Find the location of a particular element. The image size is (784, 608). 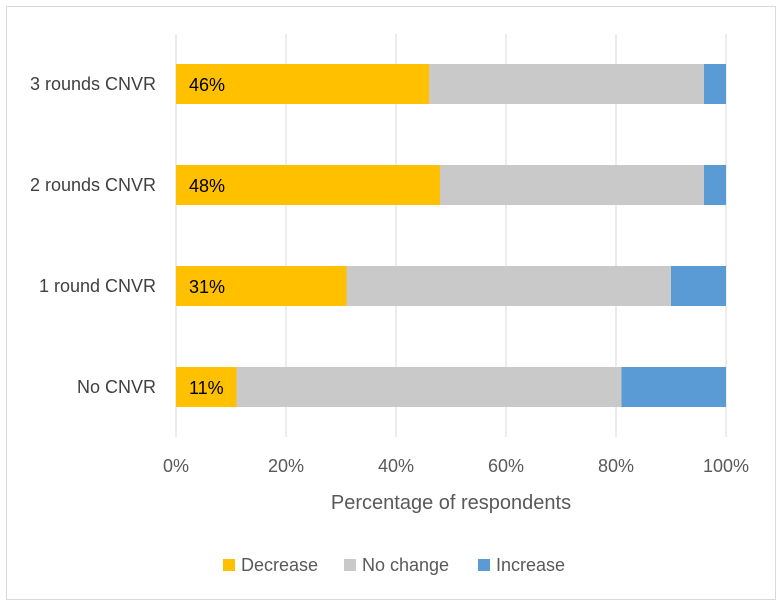

legend: Decrease No change Increase is located at coordinates (394, 565).